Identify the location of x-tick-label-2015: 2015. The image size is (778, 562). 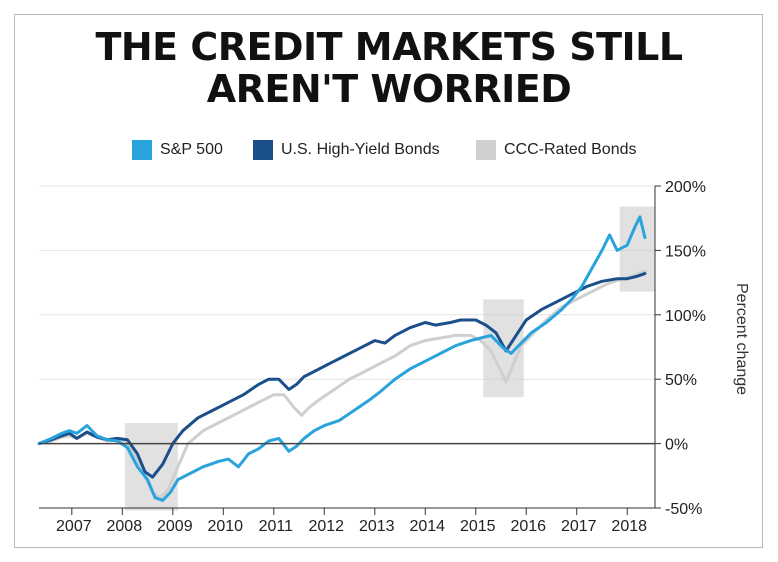
(478, 526).